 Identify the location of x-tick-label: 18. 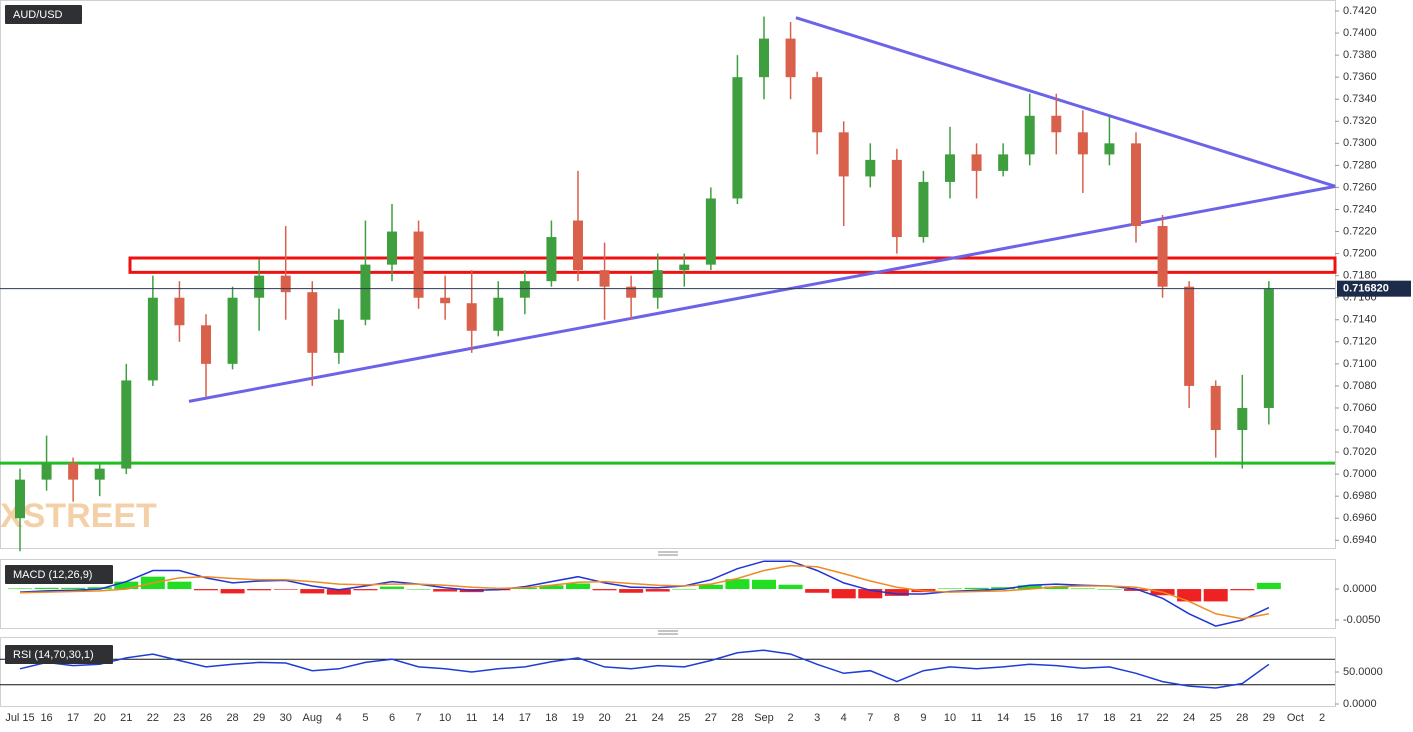
(551, 718).